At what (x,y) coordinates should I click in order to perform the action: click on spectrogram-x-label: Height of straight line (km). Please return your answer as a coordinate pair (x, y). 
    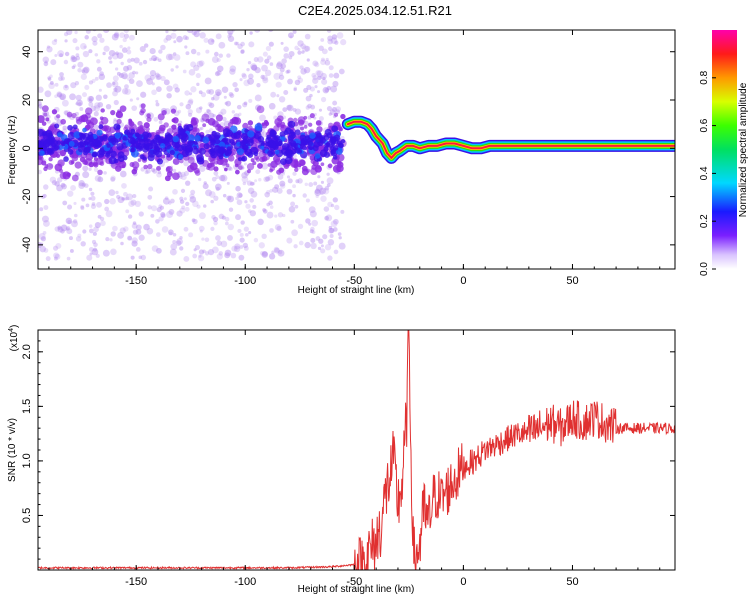
    Looking at the image, I should click on (356, 290).